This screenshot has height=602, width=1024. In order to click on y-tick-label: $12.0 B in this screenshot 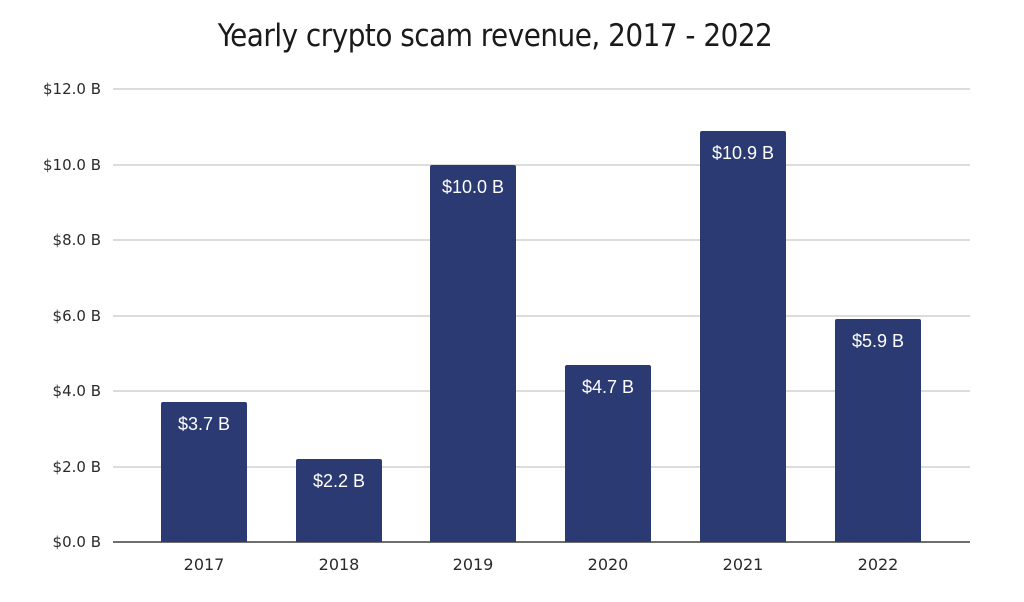, I will do `click(71, 89)`.